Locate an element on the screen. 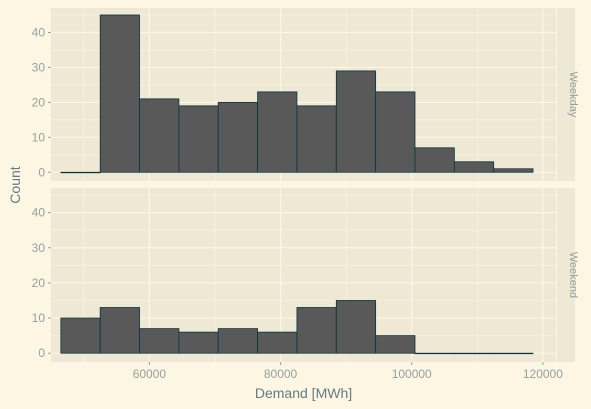 This screenshot has height=409, width=591. facet-strip-label-weekend: Weekend is located at coordinates (573, 275).